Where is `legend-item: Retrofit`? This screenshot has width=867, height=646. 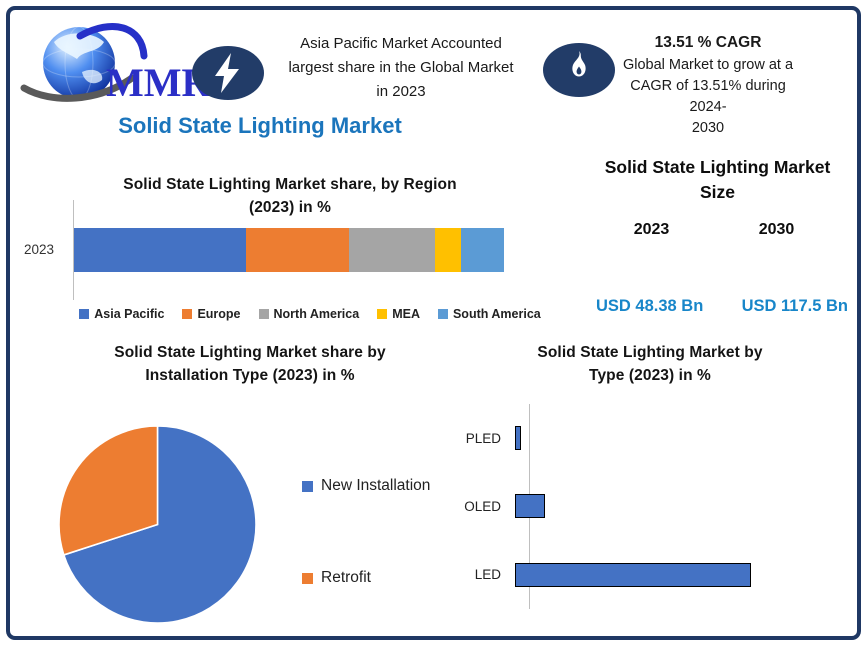
legend-item: Retrofit is located at coordinates (366, 578).